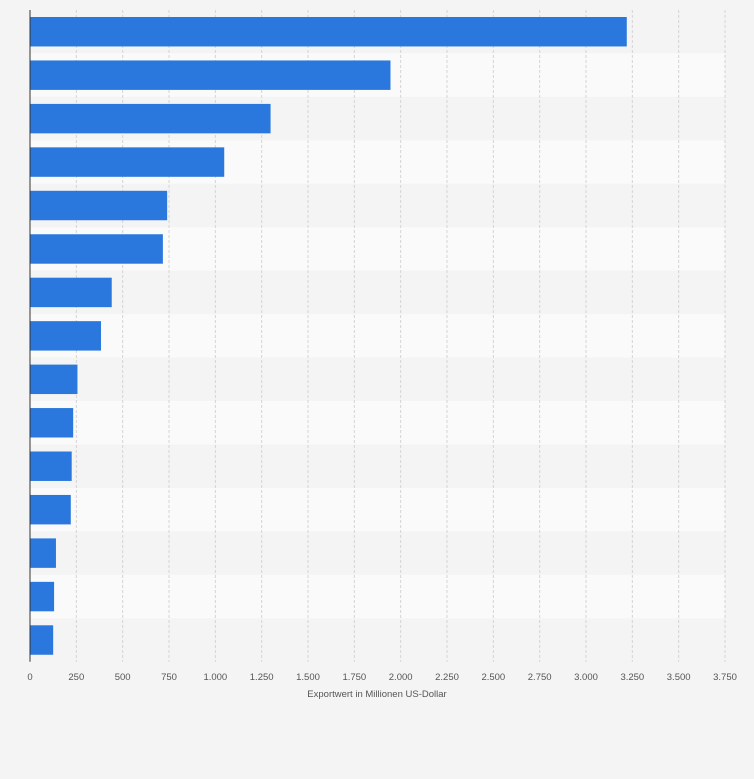  What do you see at coordinates (354, 677) in the screenshot?
I see `x-tick-label: 1.750` at bounding box center [354, 677].